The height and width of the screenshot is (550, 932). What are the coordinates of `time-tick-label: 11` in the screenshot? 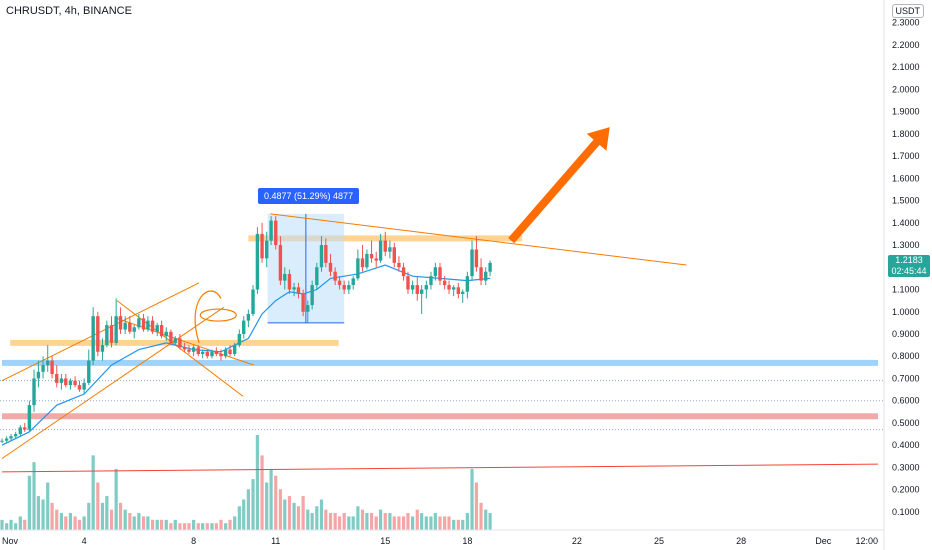 It's located at (275, 541).